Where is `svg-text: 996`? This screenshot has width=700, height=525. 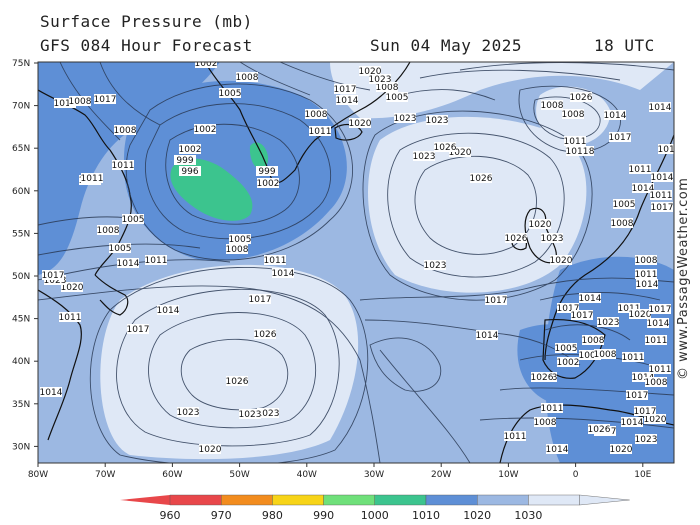 svg-text: 996 is located at coordinates (189, 172).